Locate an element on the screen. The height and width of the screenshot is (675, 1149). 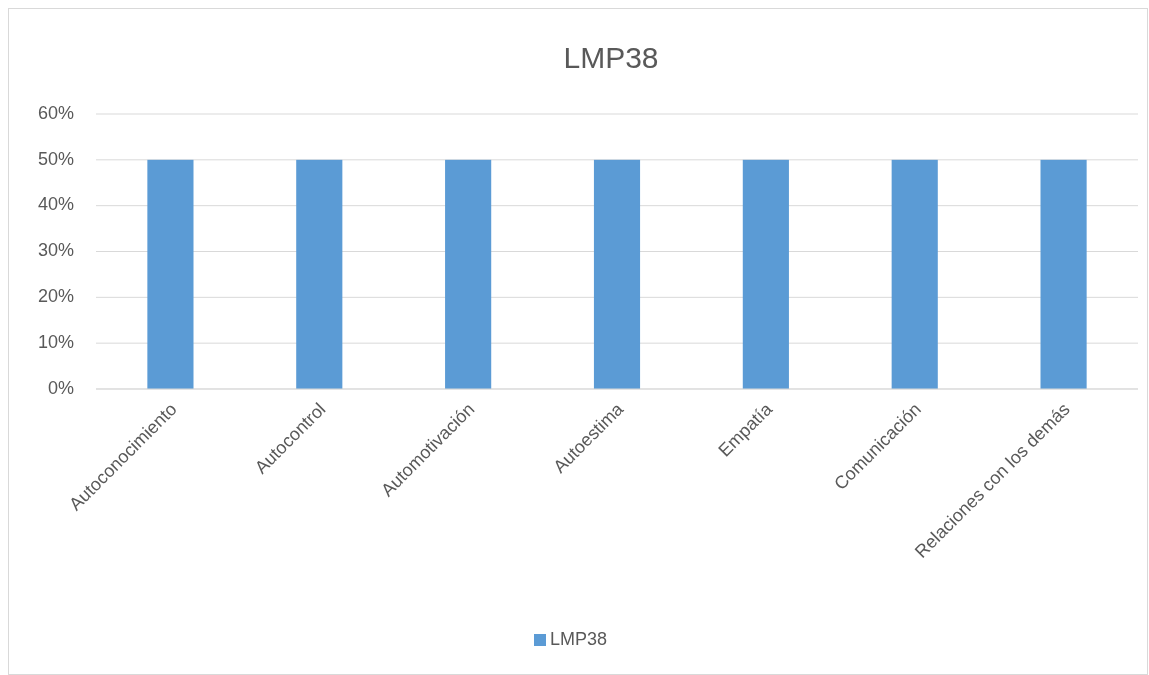
y-tick-label: 60% is located at coordinates (55, 112).